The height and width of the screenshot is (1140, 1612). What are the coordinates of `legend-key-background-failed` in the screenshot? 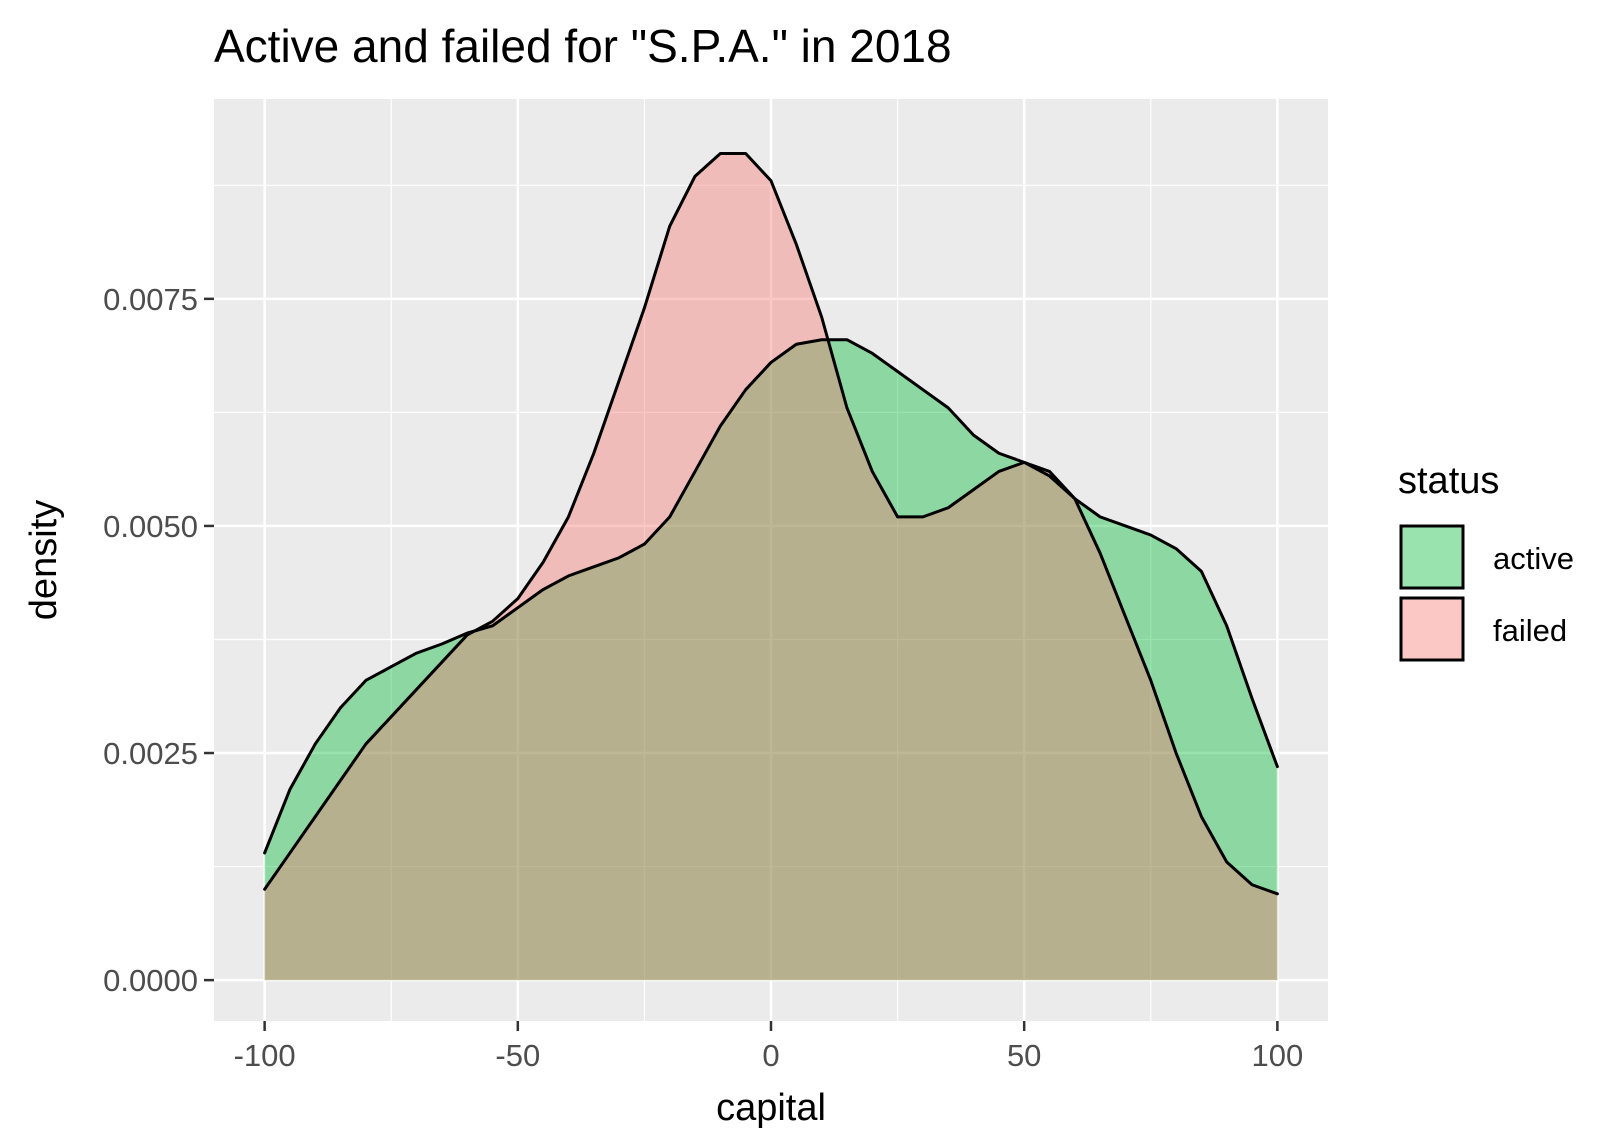 It's located at (1432, 629).